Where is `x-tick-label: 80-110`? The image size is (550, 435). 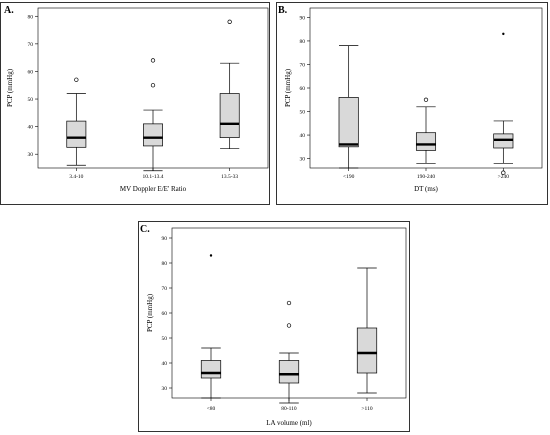
x-tick-label: 80-110 is located at coordinates (289, 409).